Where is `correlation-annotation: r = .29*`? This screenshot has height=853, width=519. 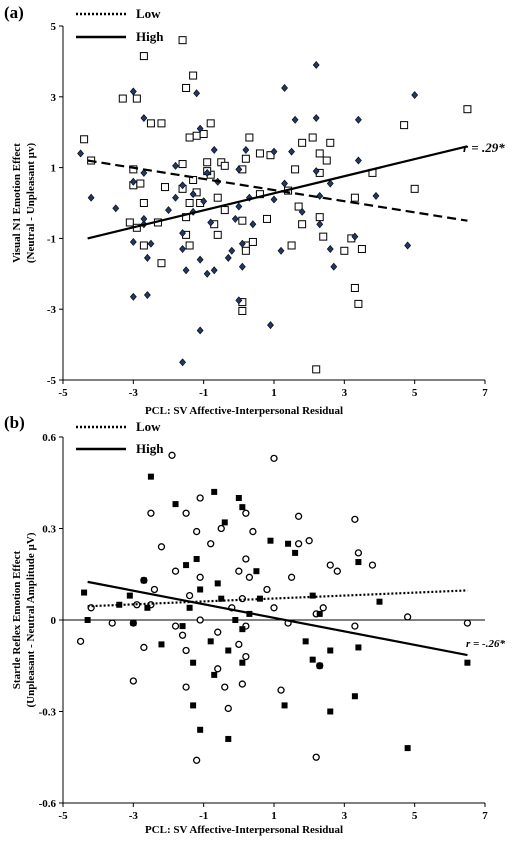 correlation-annotation: r = .29* is located at coordinates (484, 147).